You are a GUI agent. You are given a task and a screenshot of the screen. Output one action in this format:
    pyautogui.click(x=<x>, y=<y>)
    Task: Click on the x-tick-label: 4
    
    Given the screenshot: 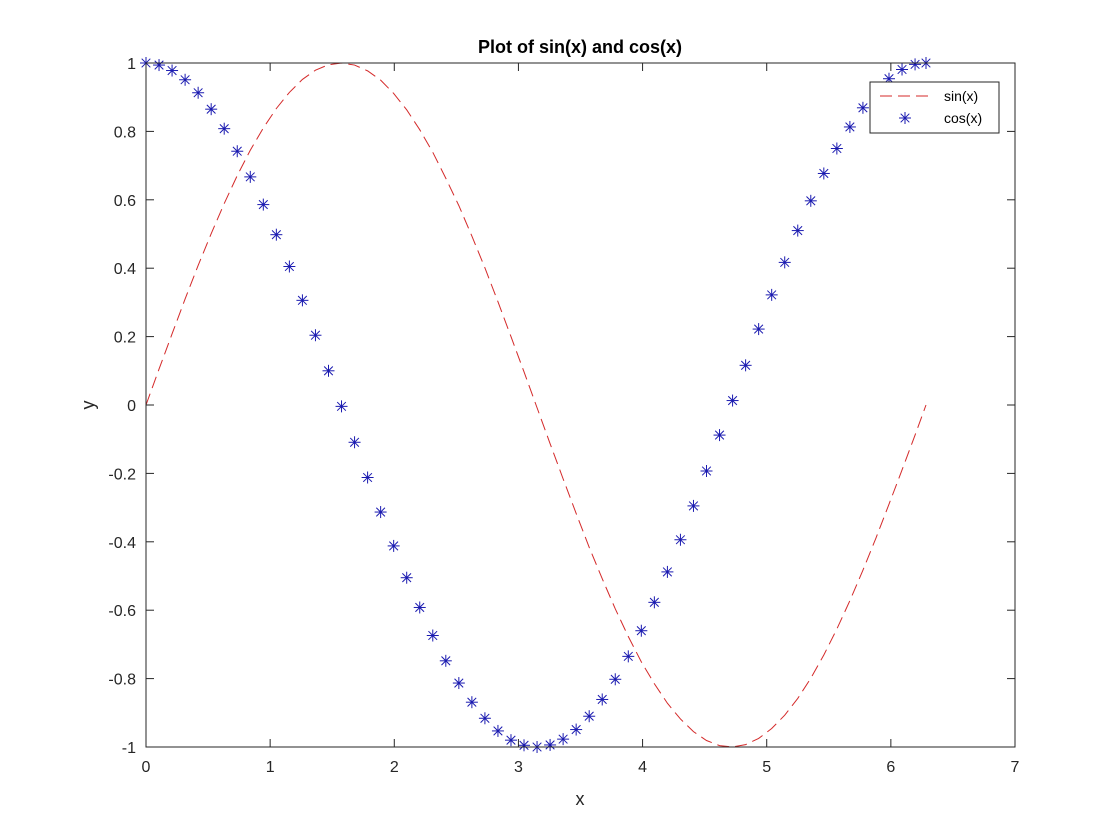 What is the action you would take?
    pyautogui.click(x=642, y=767)
    